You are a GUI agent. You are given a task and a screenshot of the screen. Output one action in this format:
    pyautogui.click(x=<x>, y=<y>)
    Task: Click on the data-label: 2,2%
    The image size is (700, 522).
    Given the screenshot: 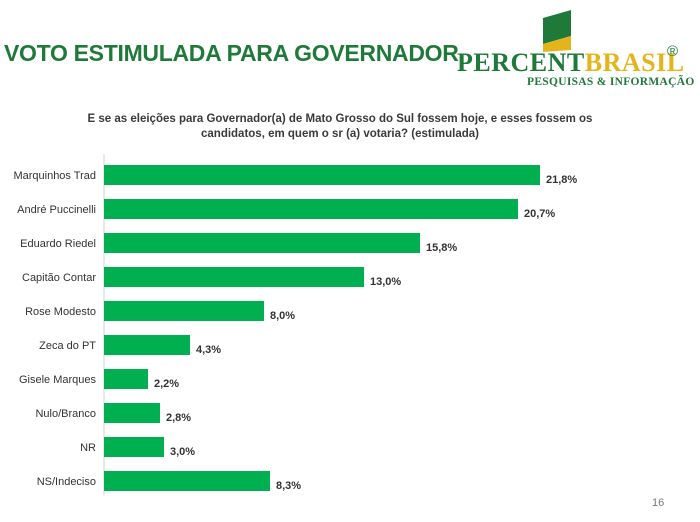 What is the action you would take?
    pyautogui.click(x=166, y=384)
    